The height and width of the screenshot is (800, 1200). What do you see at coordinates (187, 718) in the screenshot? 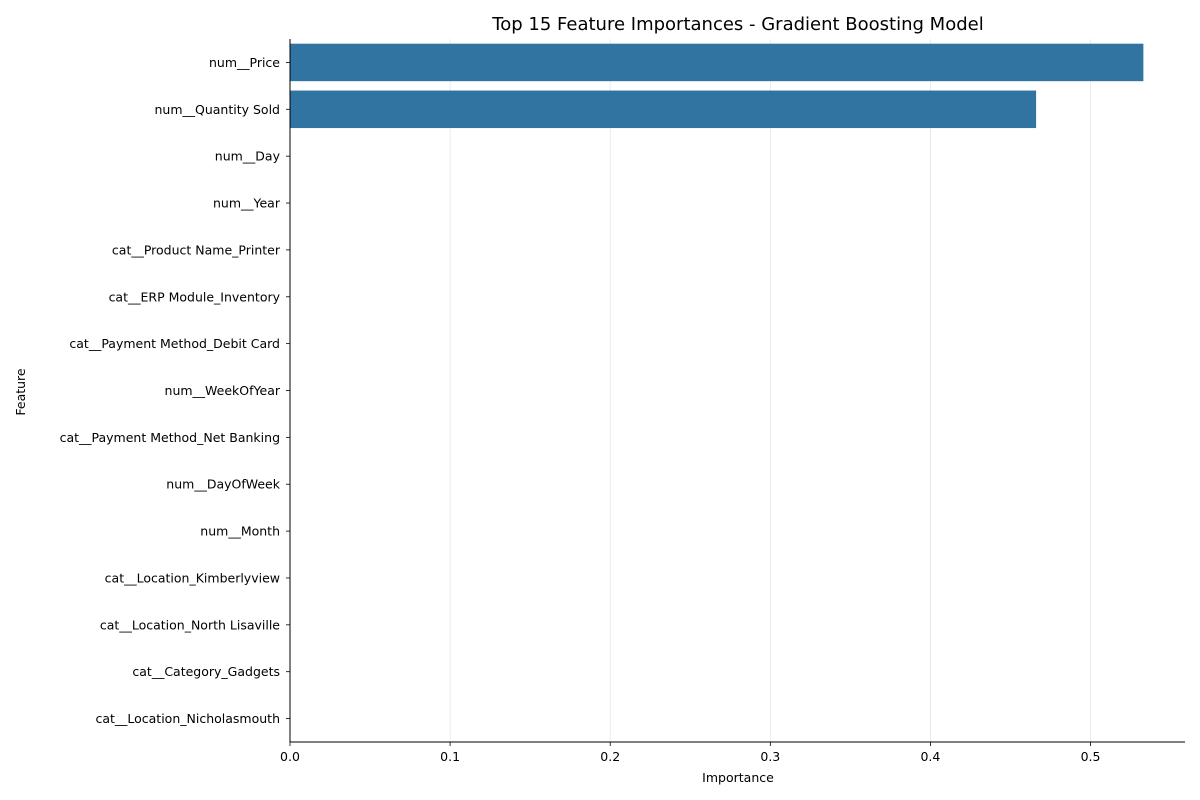
I see `y-tick-label: cat__Location_Nicholasmouth` at bounding box center [187, 718].